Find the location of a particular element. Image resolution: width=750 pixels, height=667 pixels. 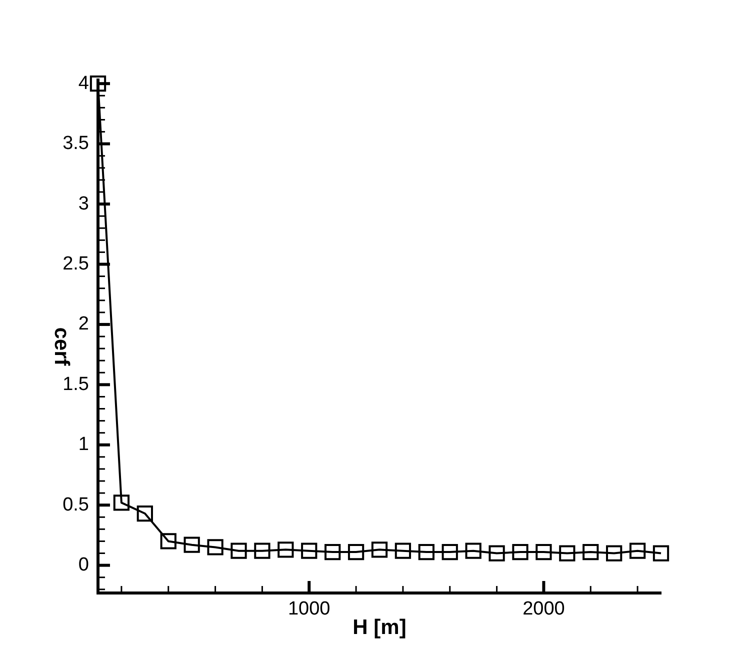

y-tick-label: 1.5 is located at coordinates (75, 384).